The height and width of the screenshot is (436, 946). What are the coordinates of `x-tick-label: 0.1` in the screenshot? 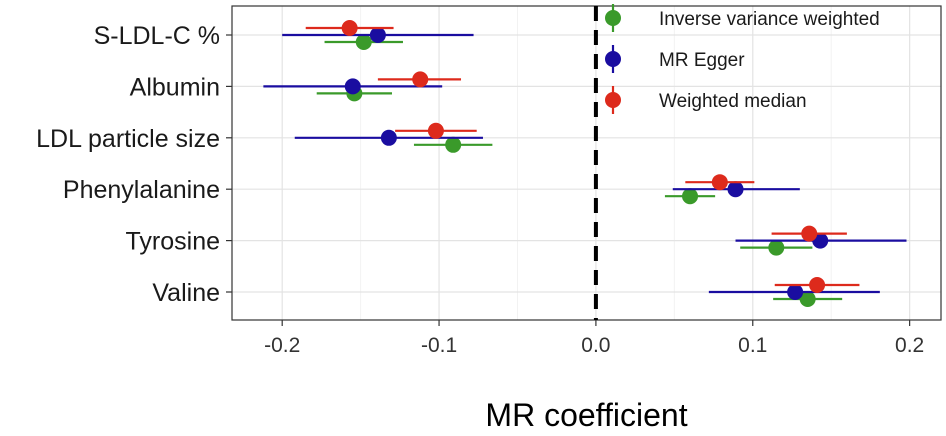 It's located at (752, 345).